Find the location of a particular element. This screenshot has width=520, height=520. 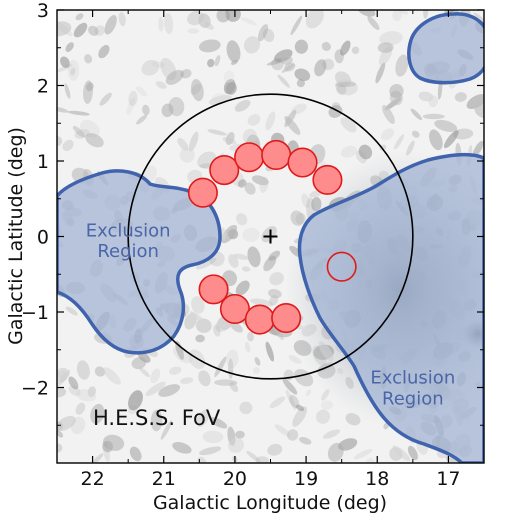

x-tick-label: 21 is located at coordinates (164, 479).